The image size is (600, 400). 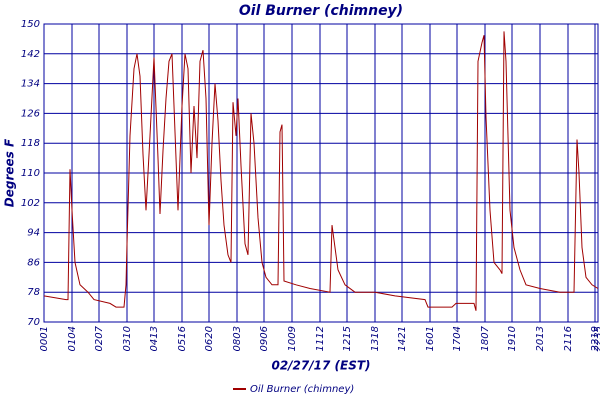 I want to click on x-axis-label: 02/27/17 (EST), so click(x=320, y=366).